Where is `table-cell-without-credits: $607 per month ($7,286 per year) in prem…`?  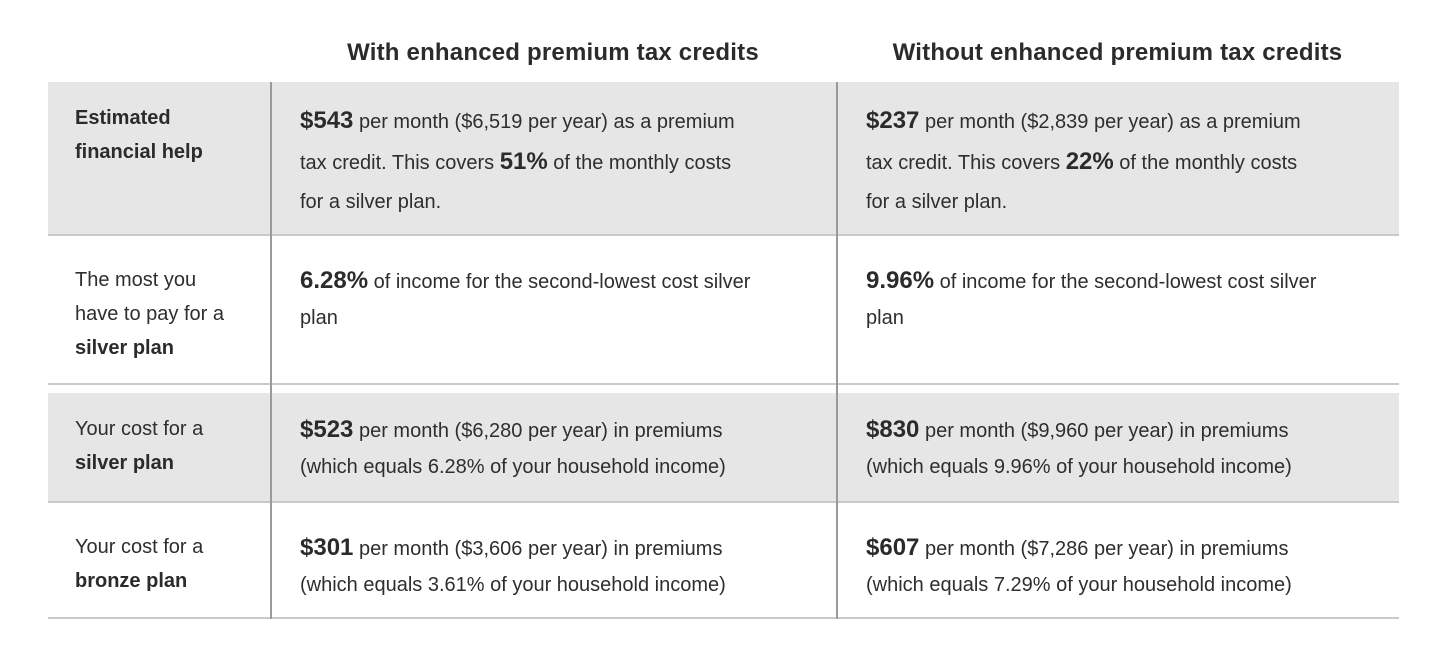 table-cell-without-credits: $607 per month ($7,286 per year) in prem… is located at coordinates (1079, 565).